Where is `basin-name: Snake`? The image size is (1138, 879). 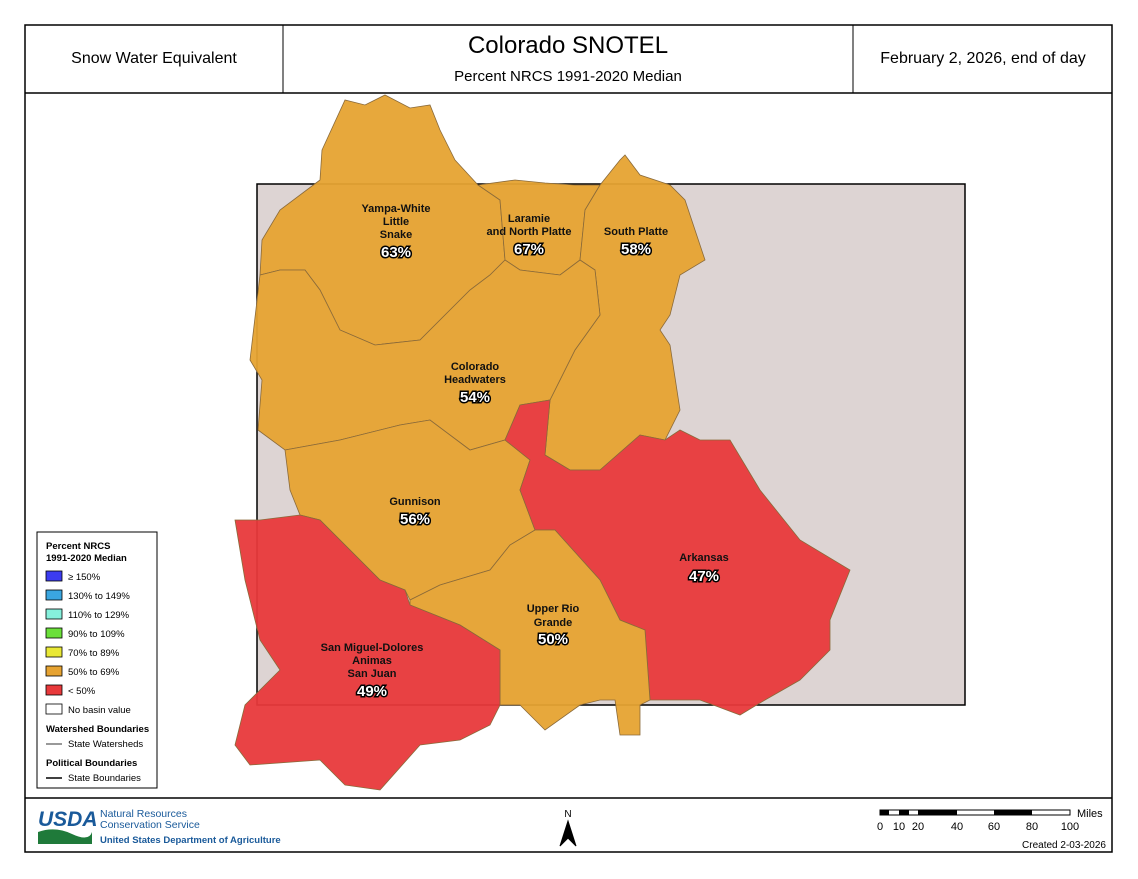 basin-name: Snake is located at coordinates (396, 235).